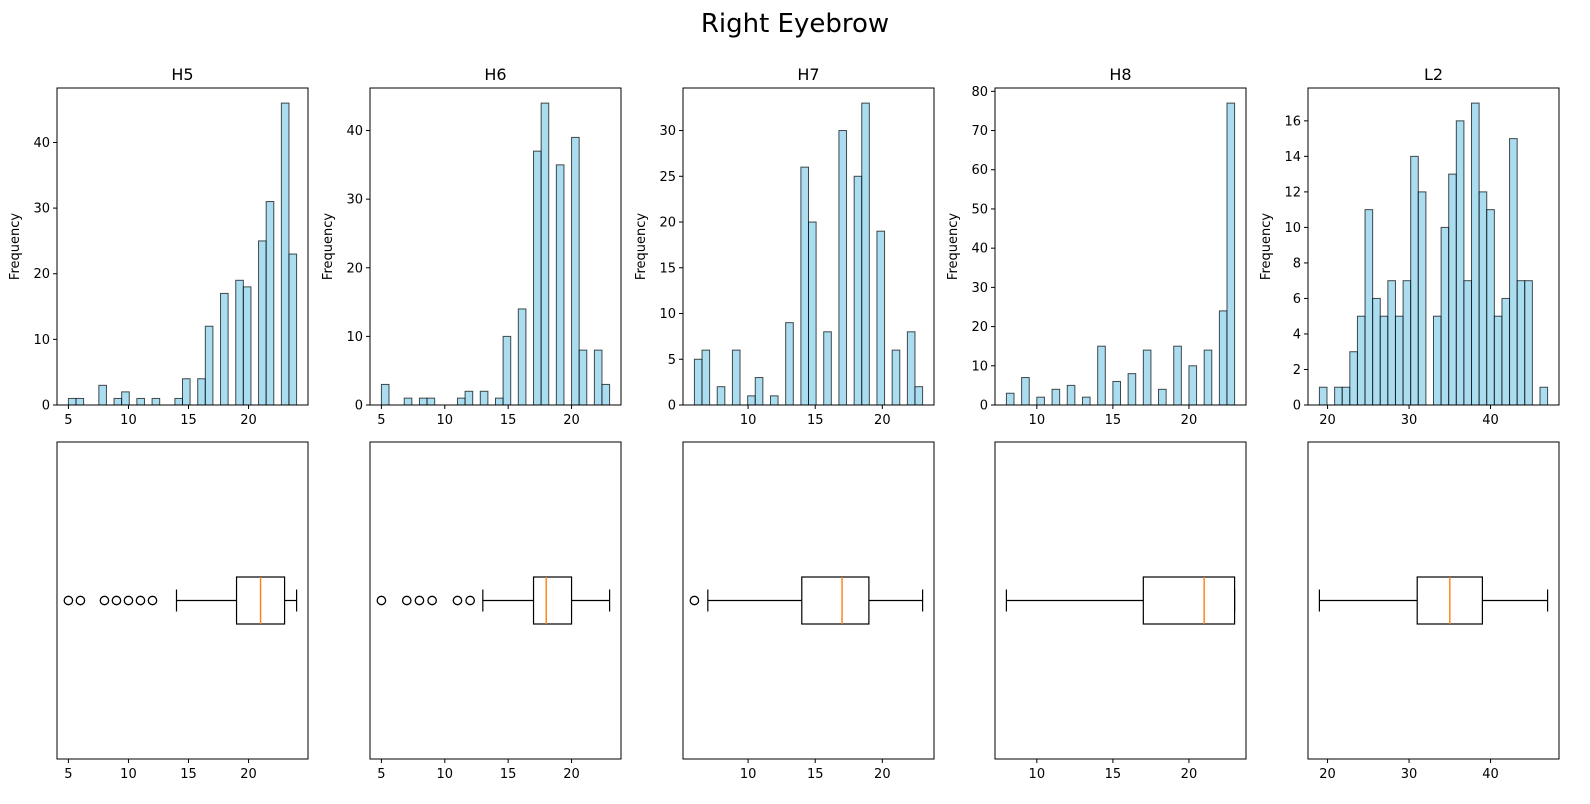 The image size is (1590, 804). What do you see at coordinates (672, 360) in the screenshot?
I see `y-tick-label: 5` at bounding box center [672, 360].